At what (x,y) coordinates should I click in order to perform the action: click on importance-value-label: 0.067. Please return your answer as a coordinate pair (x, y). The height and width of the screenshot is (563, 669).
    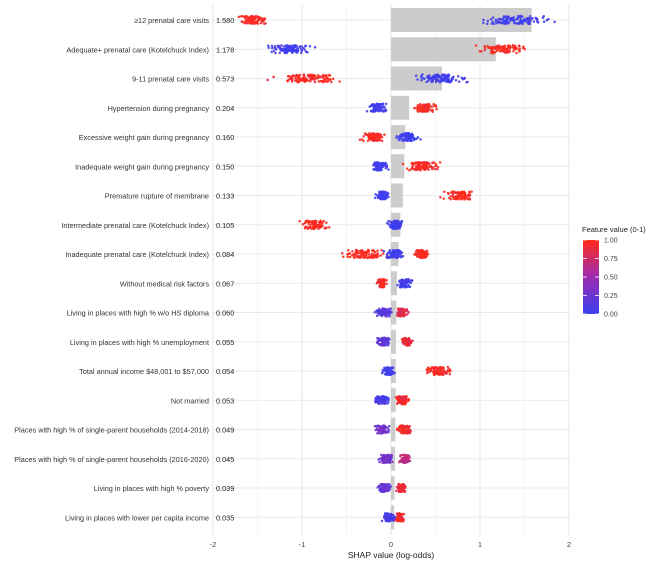
    Looking at the image, I should click on (225, 283).